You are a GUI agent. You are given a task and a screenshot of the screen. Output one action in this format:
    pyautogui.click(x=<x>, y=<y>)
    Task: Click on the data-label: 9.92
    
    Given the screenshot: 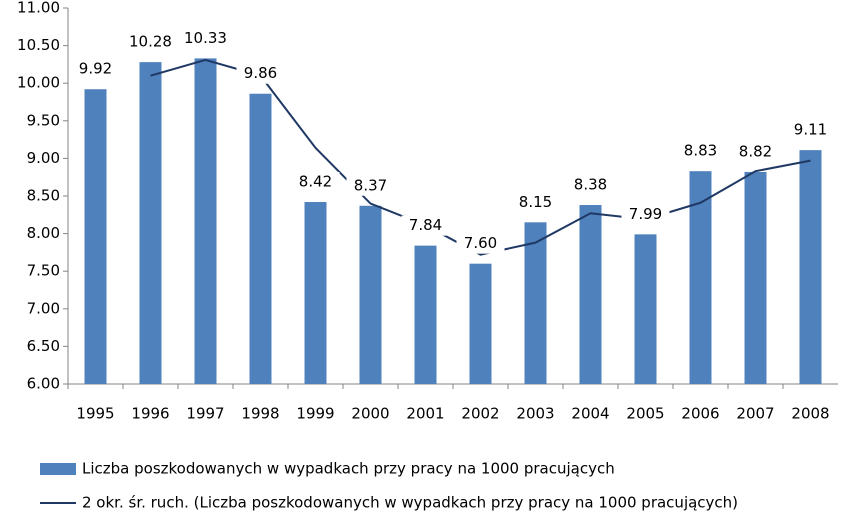 What is the action you would take?
    pyautogui.click(x=95, y=69)
    